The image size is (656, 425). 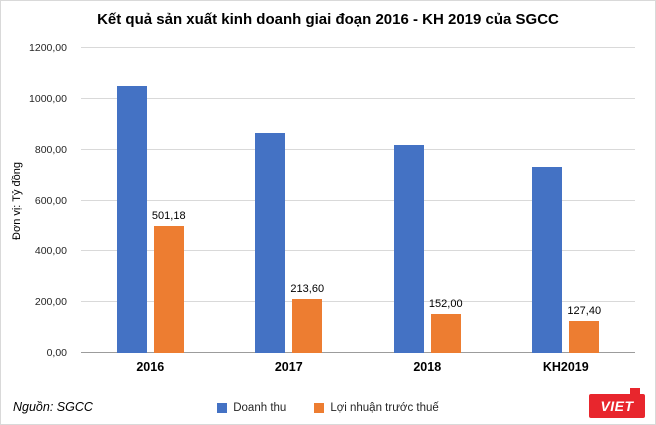 I want to click on viettimes-logo: VIET, so click(x=617, y=403).